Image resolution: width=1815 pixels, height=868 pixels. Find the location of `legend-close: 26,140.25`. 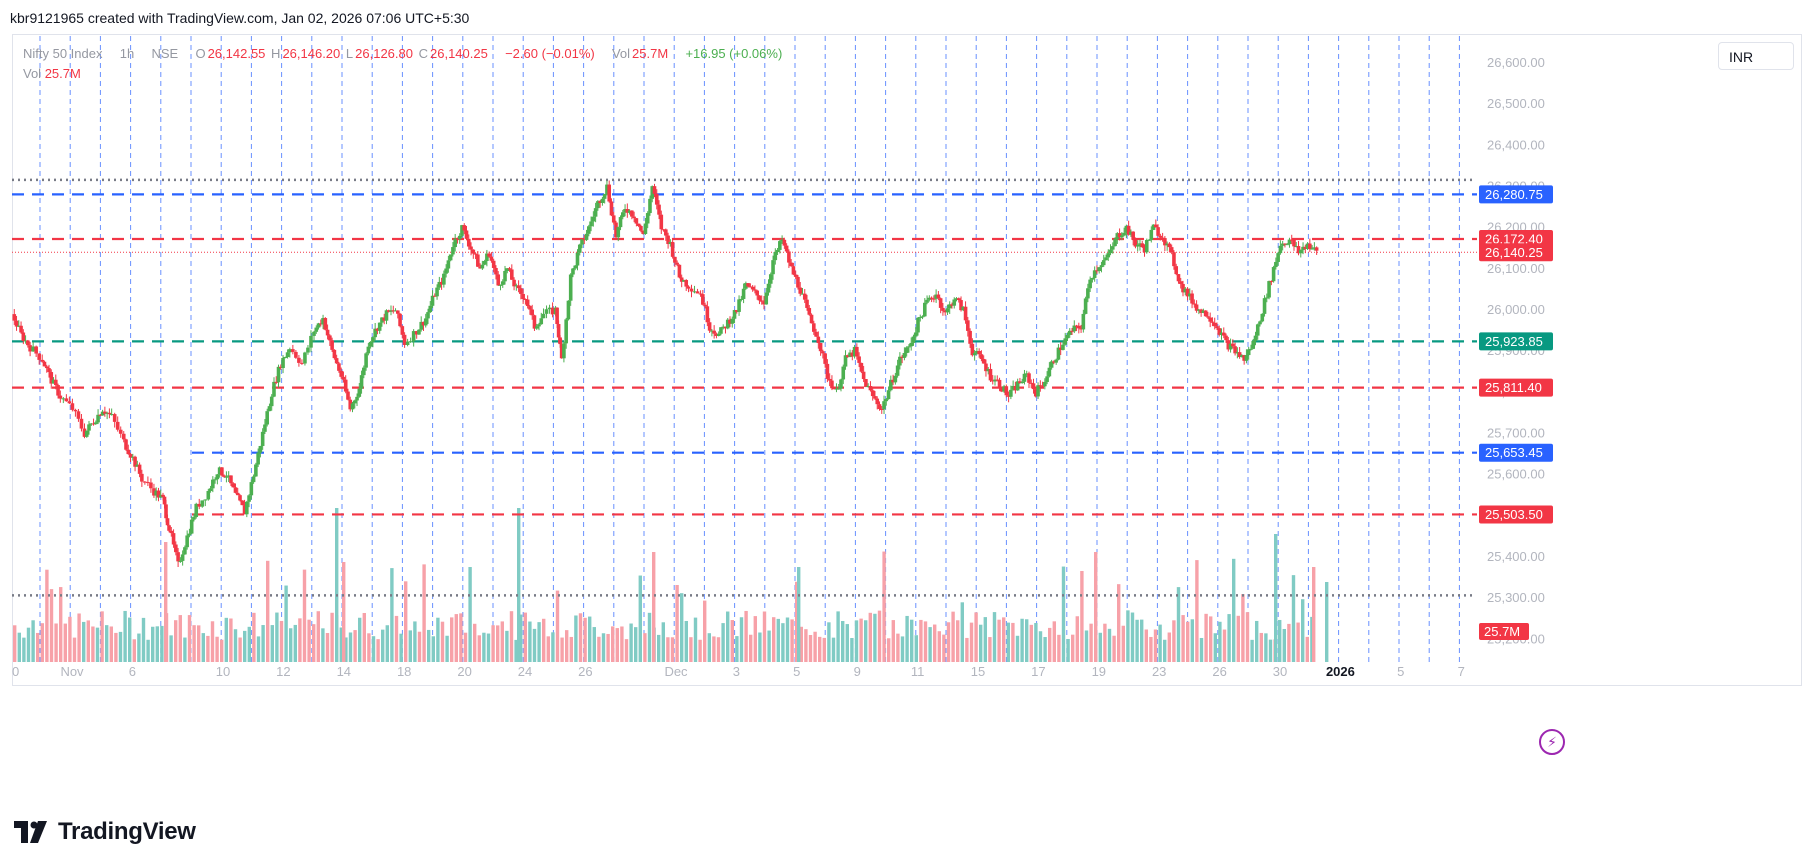

legend-close: 26,140.25 is located at coordinates (459, 53).